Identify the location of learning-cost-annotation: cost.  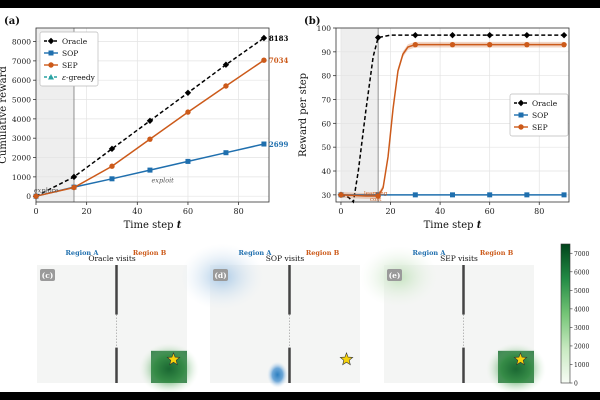
(376, 200).